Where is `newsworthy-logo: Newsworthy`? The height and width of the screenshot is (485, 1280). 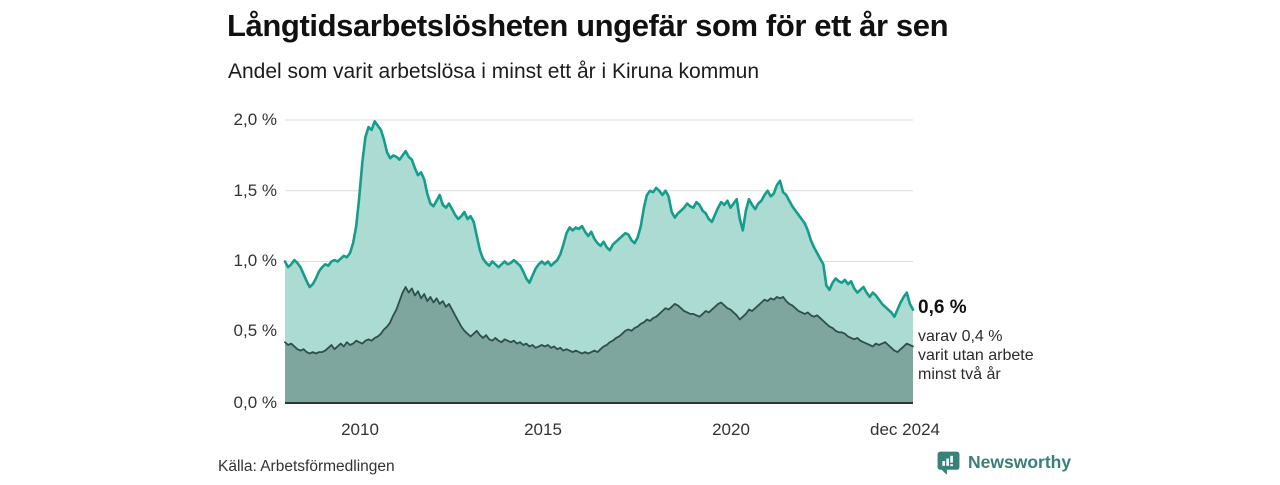
newsworthy-logo: Newsworthy is located at coordinates (1003, 462).